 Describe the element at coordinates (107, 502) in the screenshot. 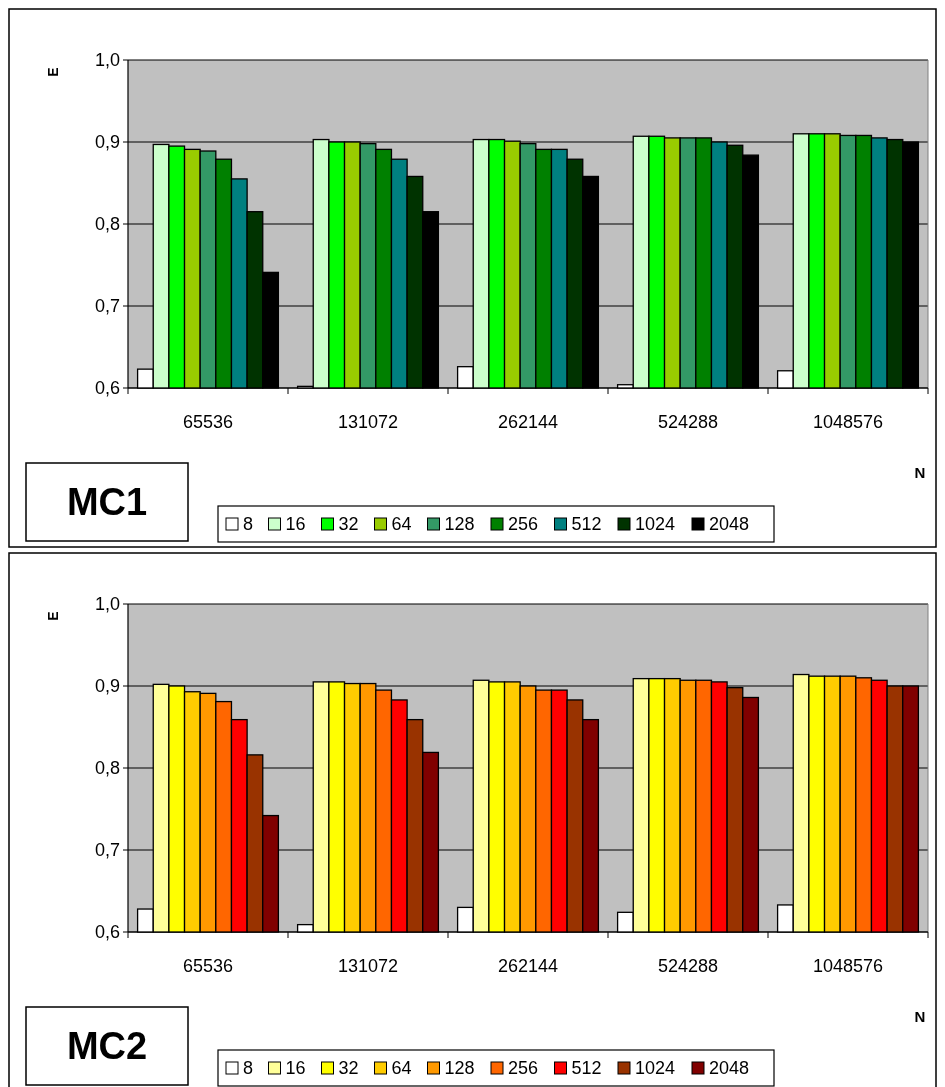

I see `text: MC1` at that location.